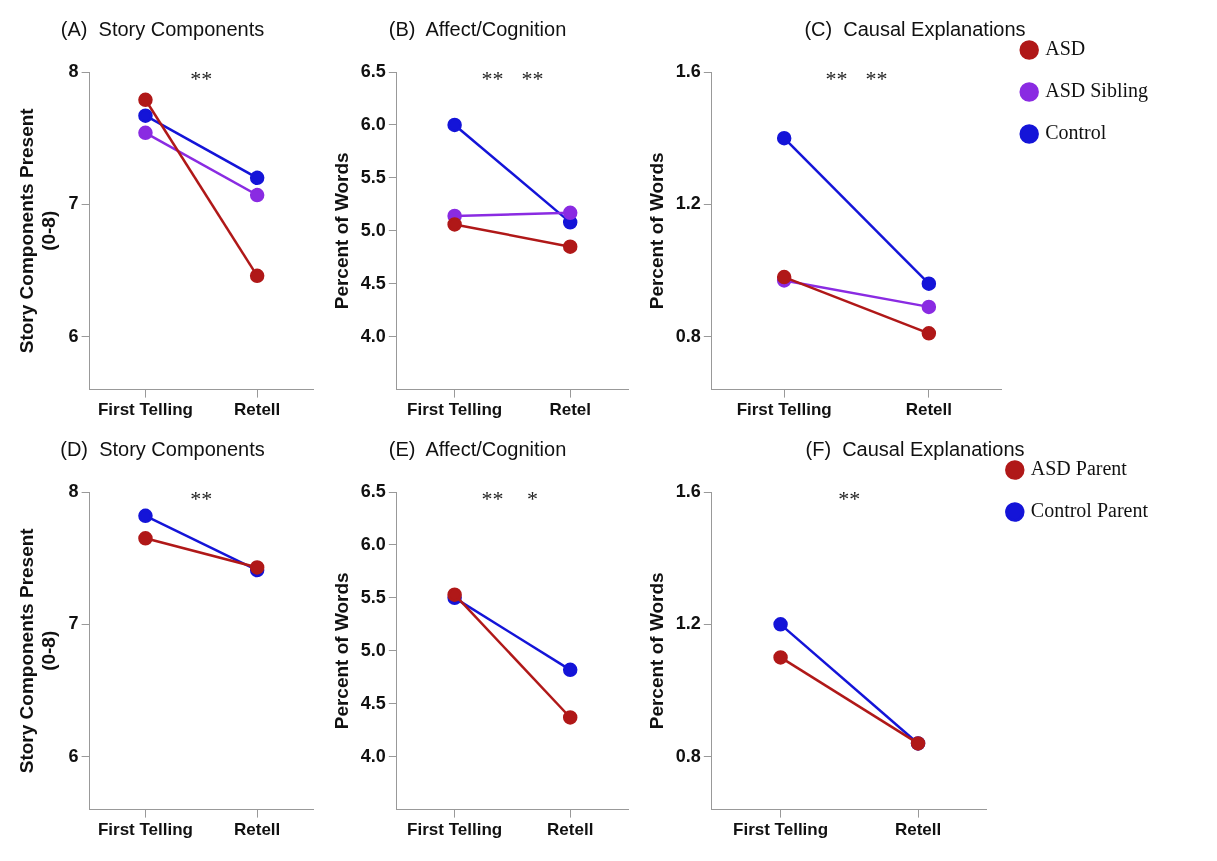 The height and width of the screenshot is (861, 1217). Describe the element at coordinates (1091, 132) in the screenshot. I see `legend-label: Control` at that location.